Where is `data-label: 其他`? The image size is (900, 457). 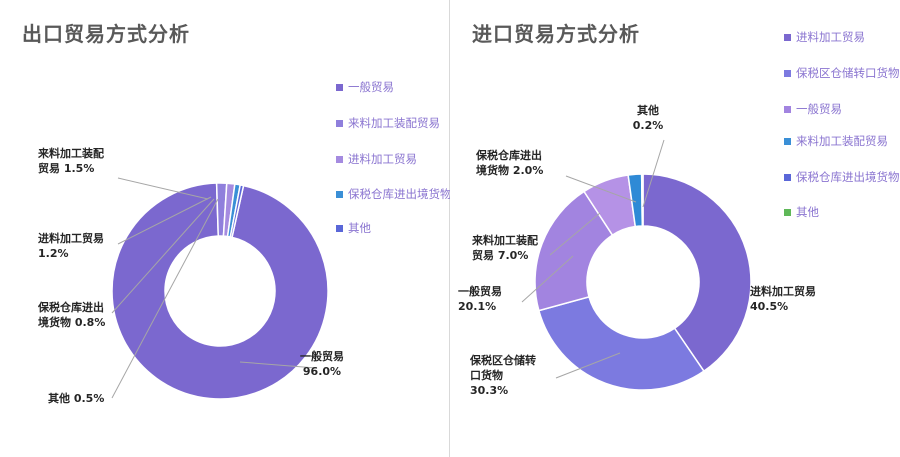
data-label: 其他 is located at coordinates (648, 110).